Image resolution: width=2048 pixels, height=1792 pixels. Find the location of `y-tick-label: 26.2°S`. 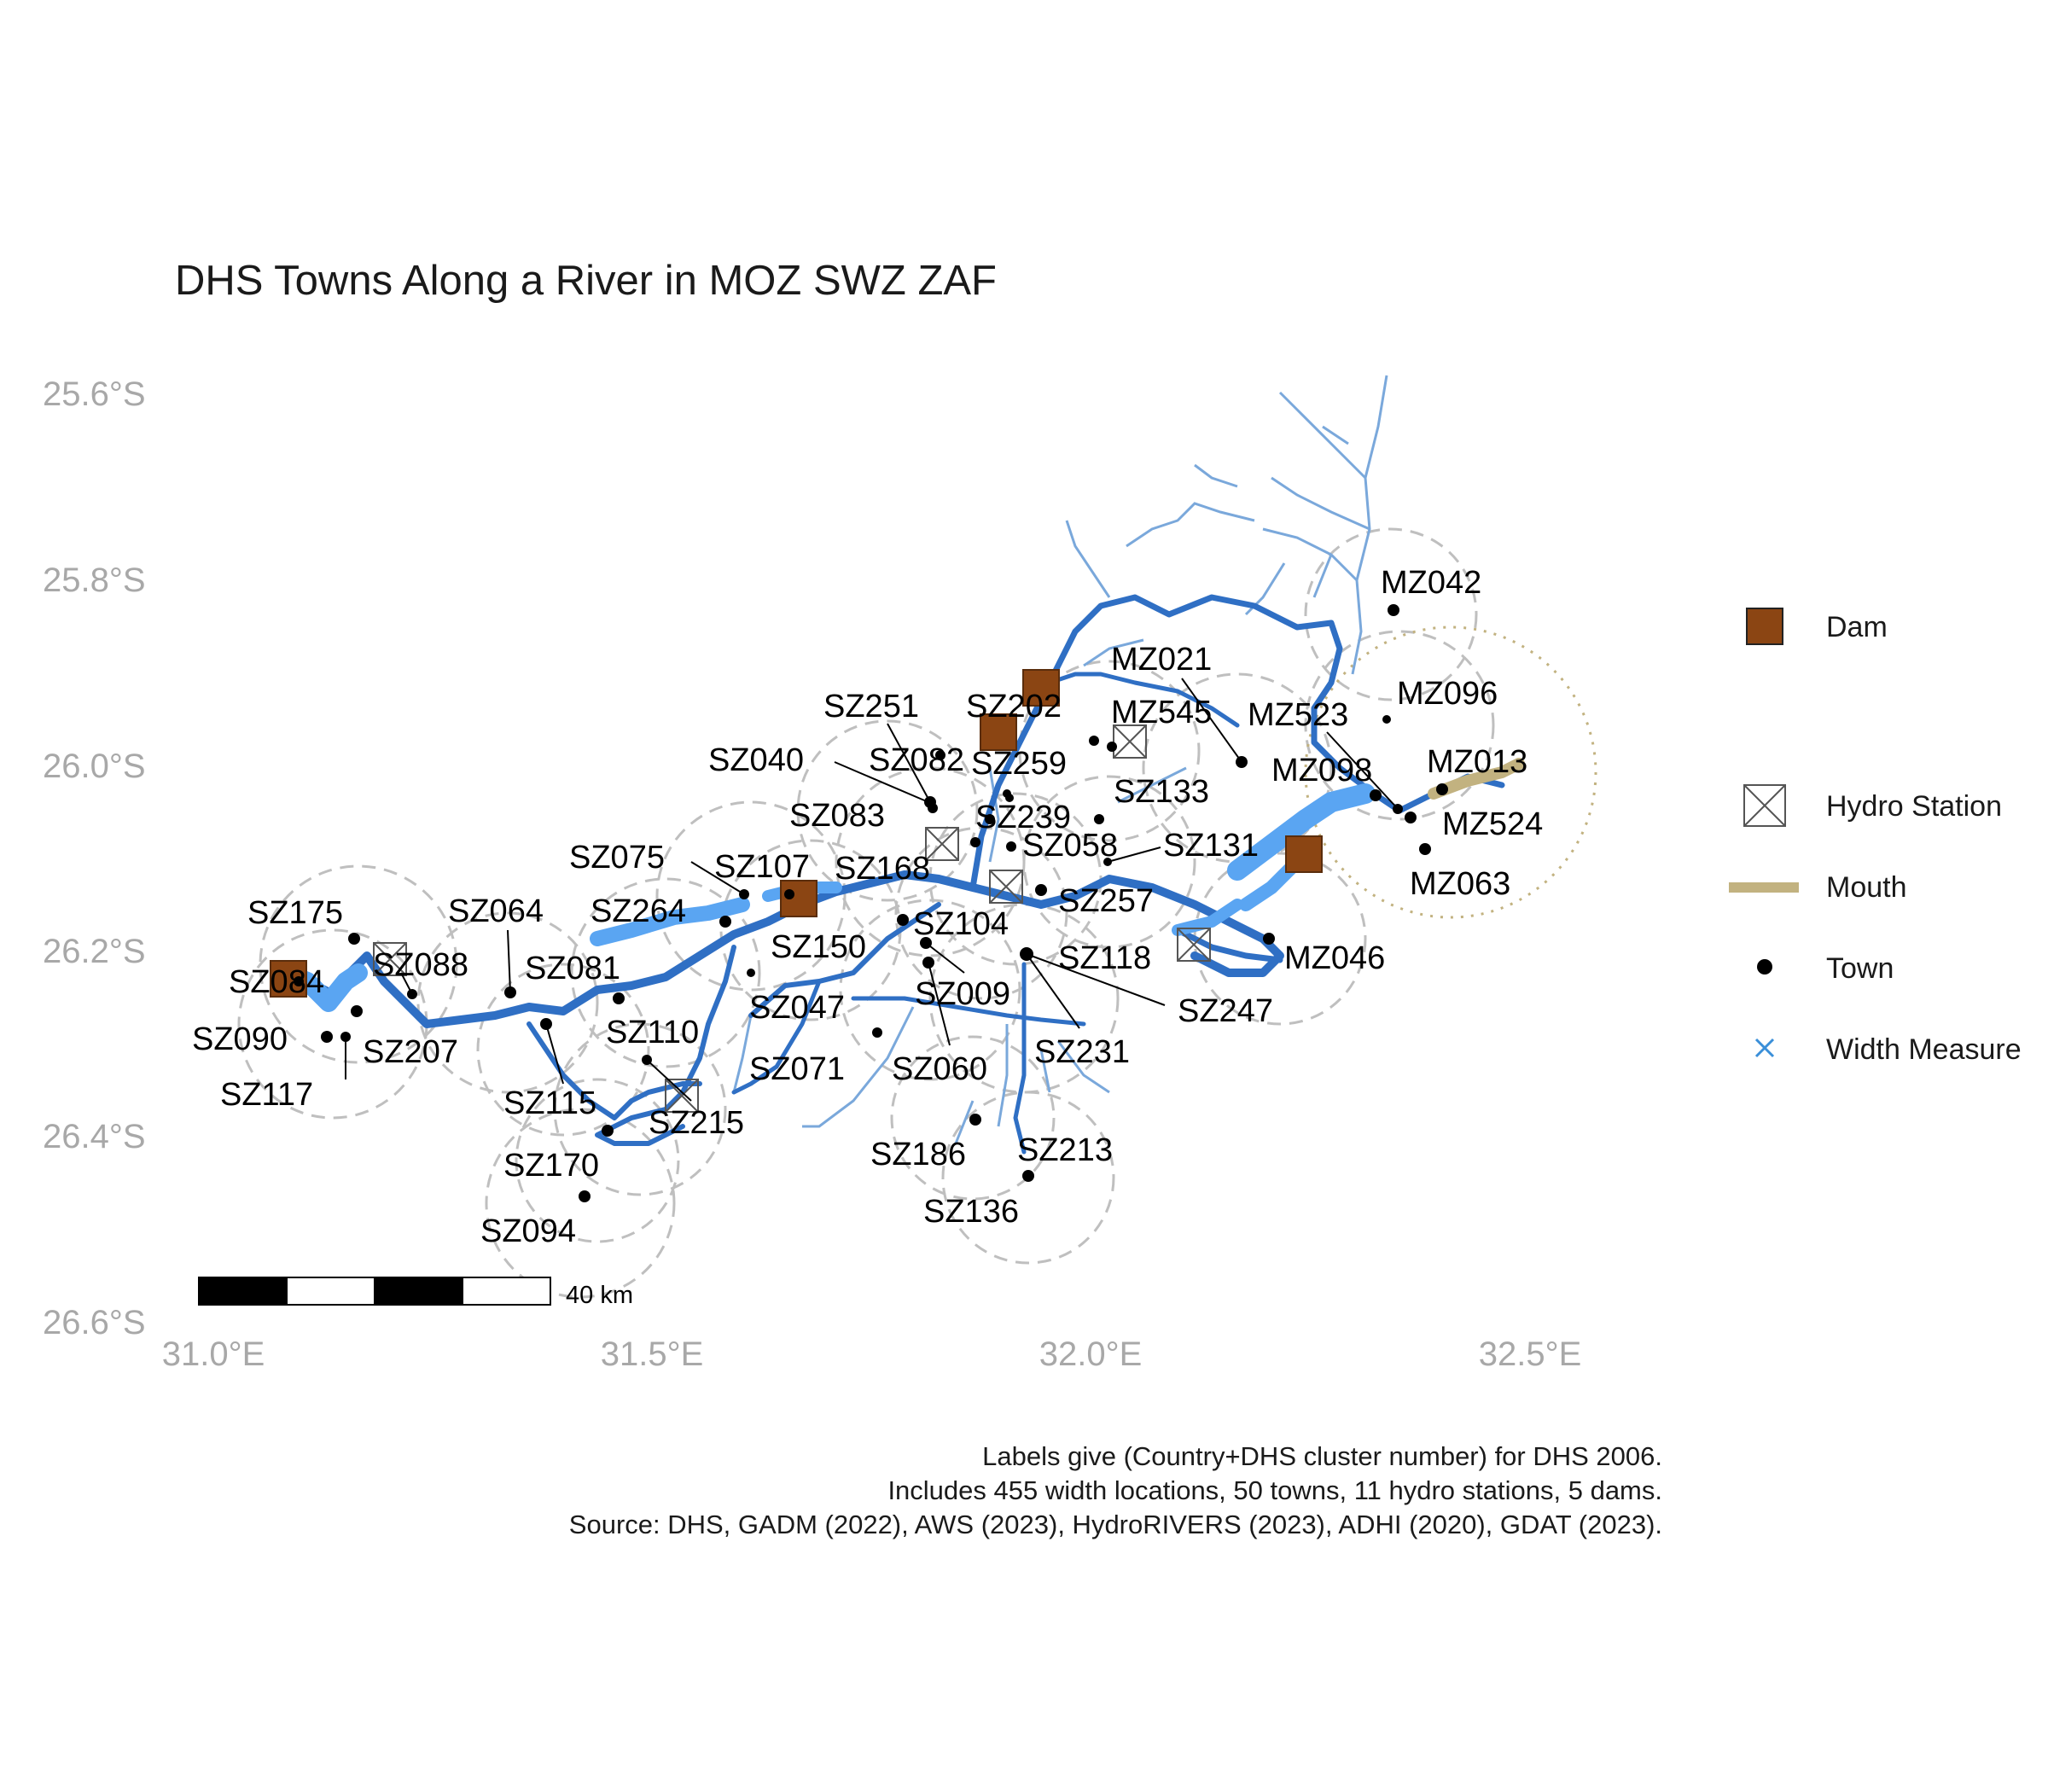

y-tick-label: 26.2°S is located at coordinates (94, 952).